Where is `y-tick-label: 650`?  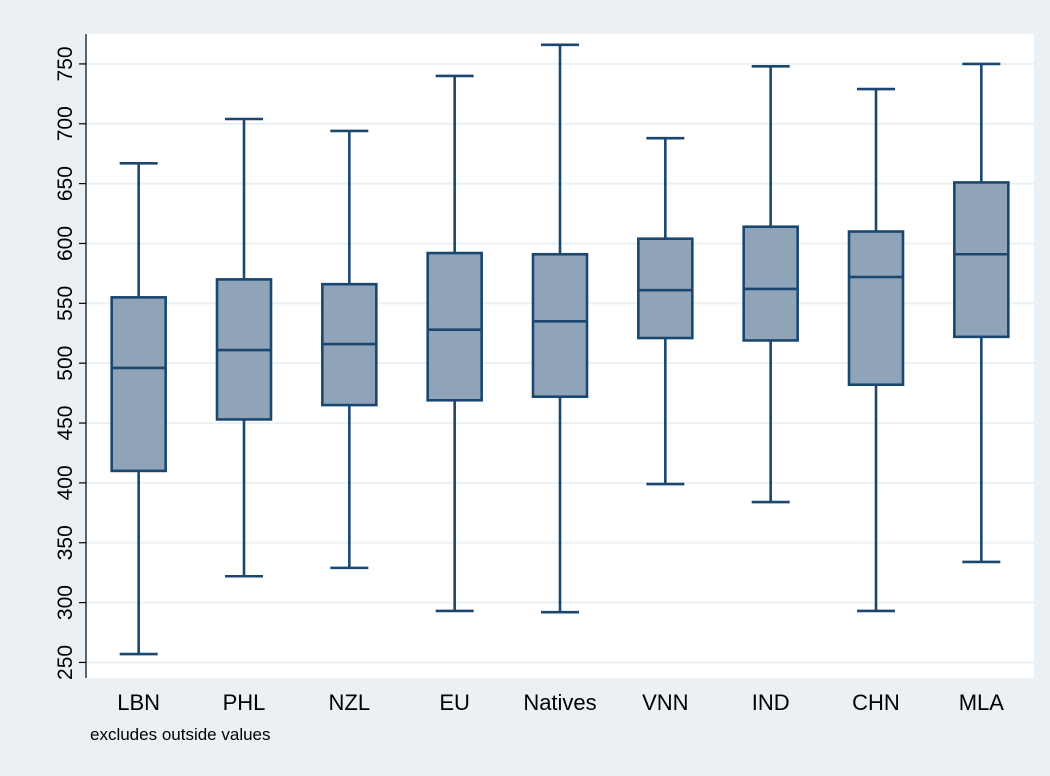 y-tick-label: 650 is located at coordinates (65, 183).